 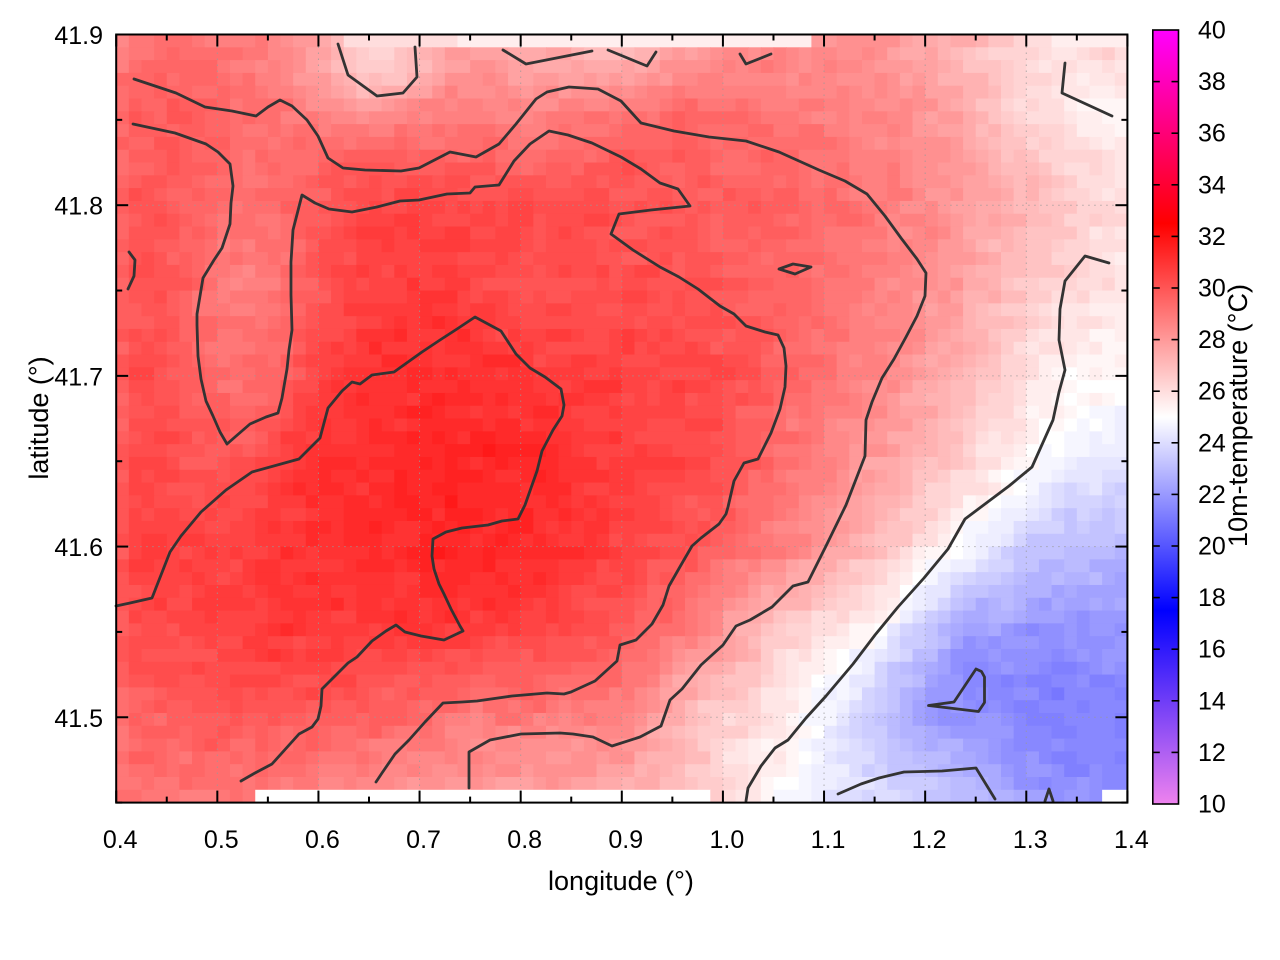 I want to click on svg-text: 38, so click(x=1212, y=82).